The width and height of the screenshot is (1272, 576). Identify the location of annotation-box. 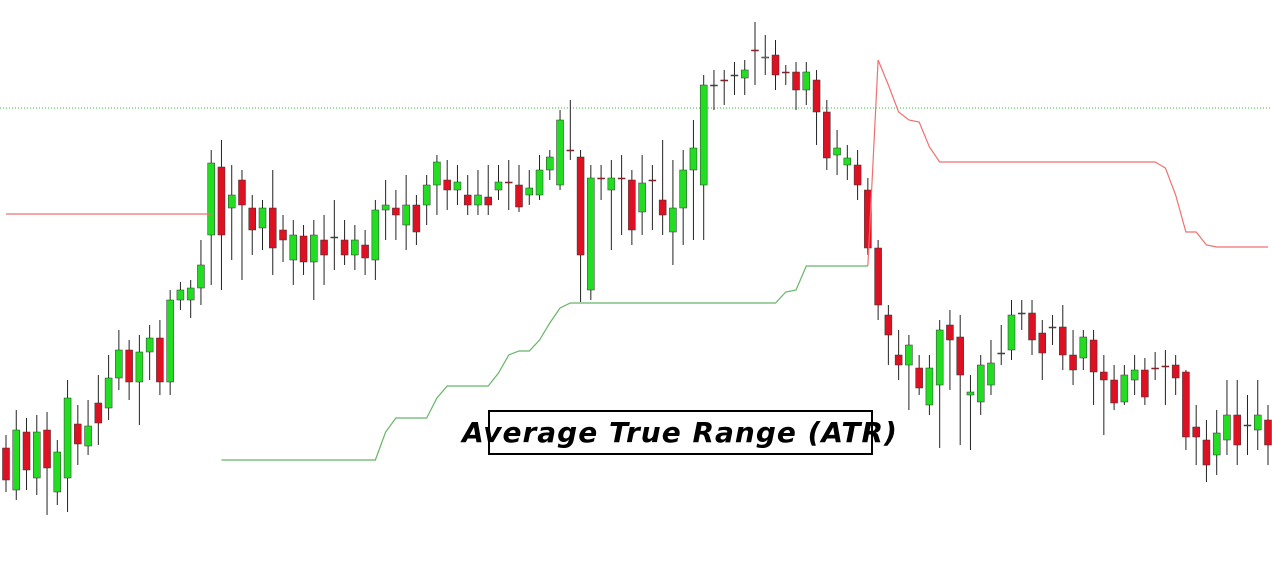
(680, 432).